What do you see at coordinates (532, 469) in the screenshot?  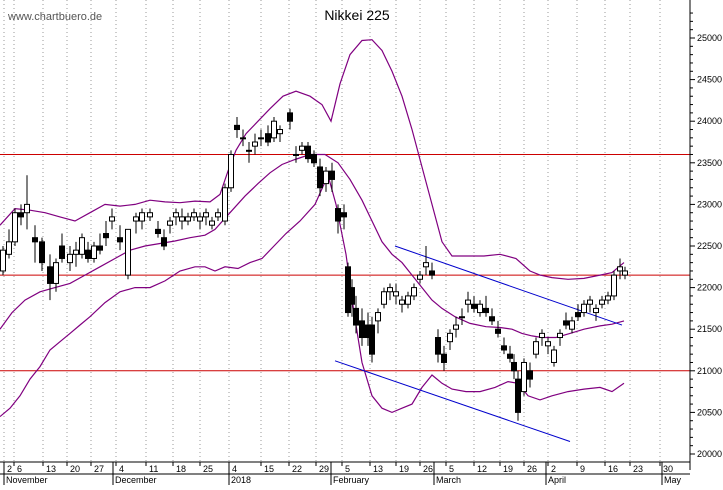 I see `x-tick-label: 26` at bounding box center [532, 469].